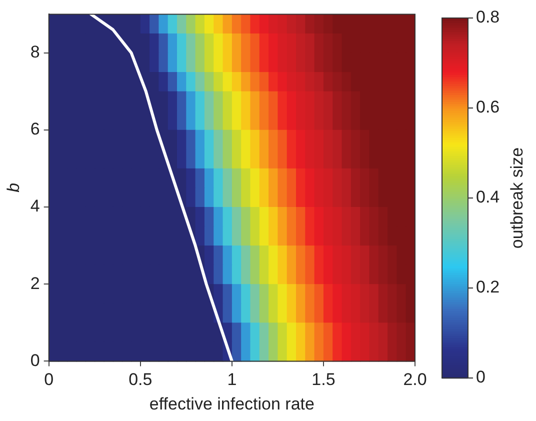 The width and height of the screenshot is (536, 421). I want to click on x-tick-label: 1.5, so click(324, 380).